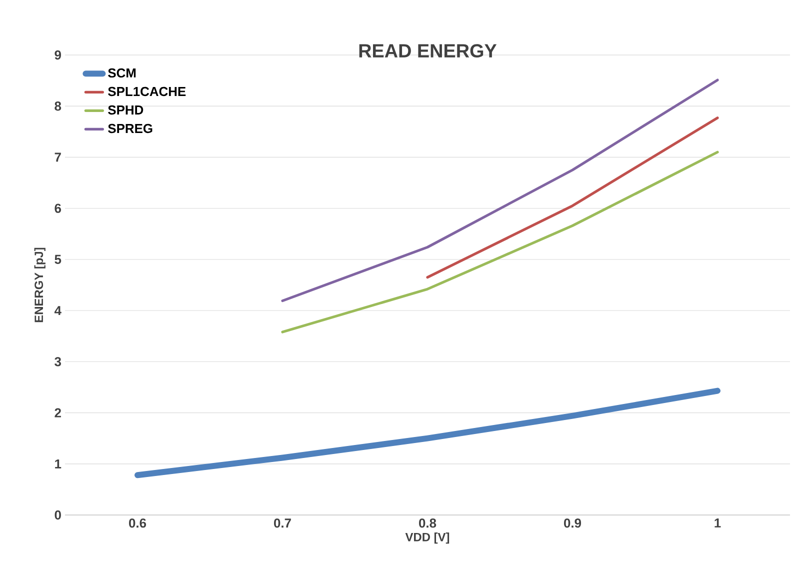 The width and height of the screenshot is (799, 588). What do you see at coordinates (428, 51) in the screenshot?
I see `chart-title: READ ENERGY` at bounding box center [428, 51].